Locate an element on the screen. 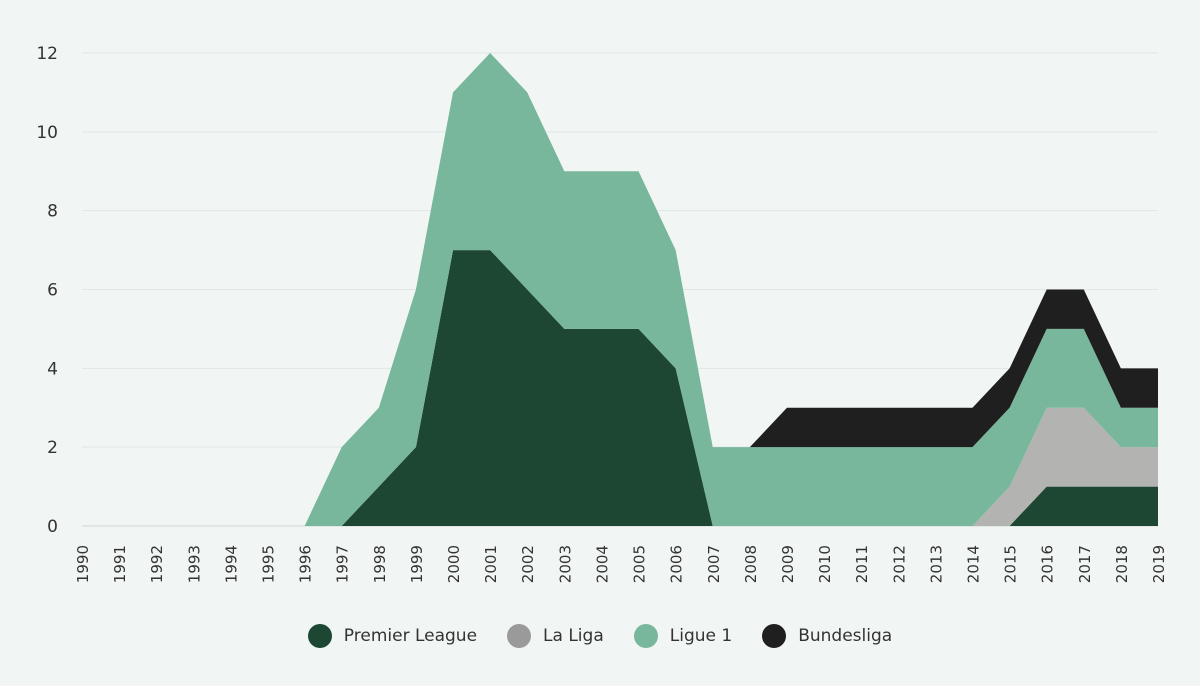  legend-label-ligue-1: Ligue 1 is located at coordinates (701, 636).